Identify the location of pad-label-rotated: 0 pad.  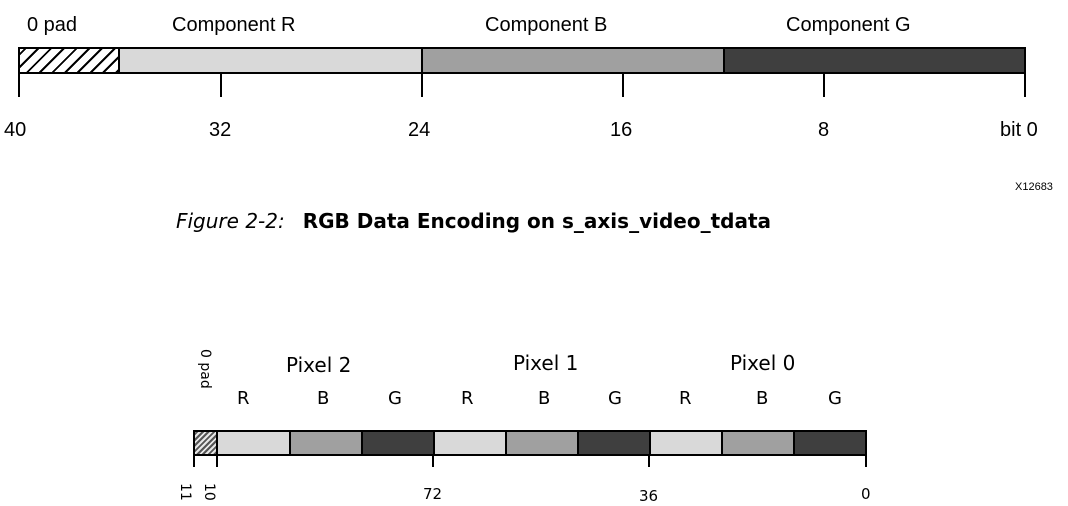
(205, 369).